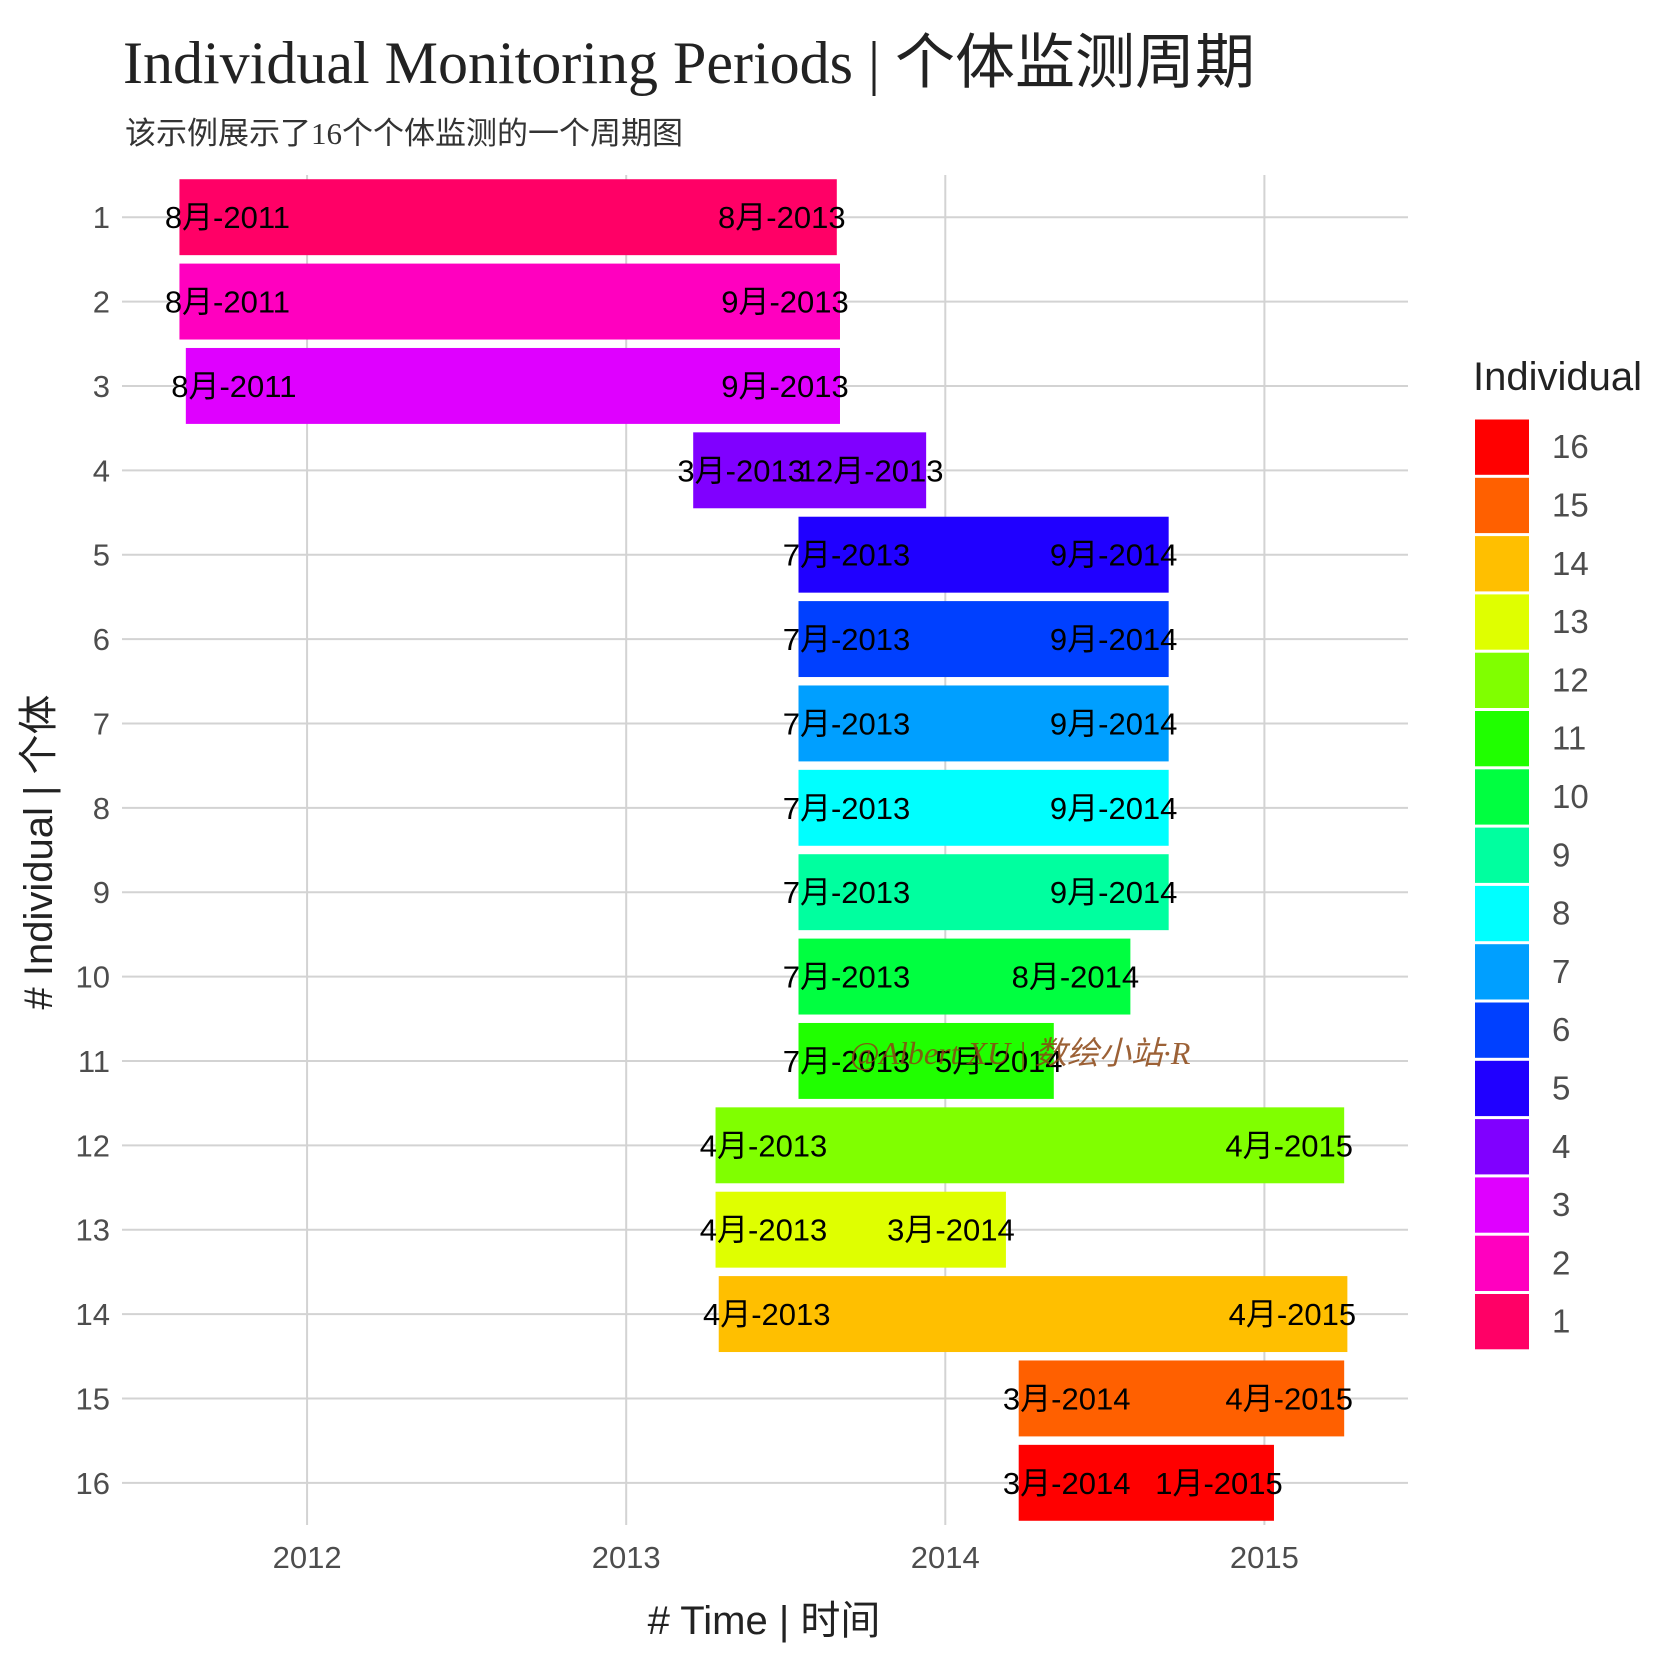  I want to click on y-tick-label: 8, so click(101, 808).